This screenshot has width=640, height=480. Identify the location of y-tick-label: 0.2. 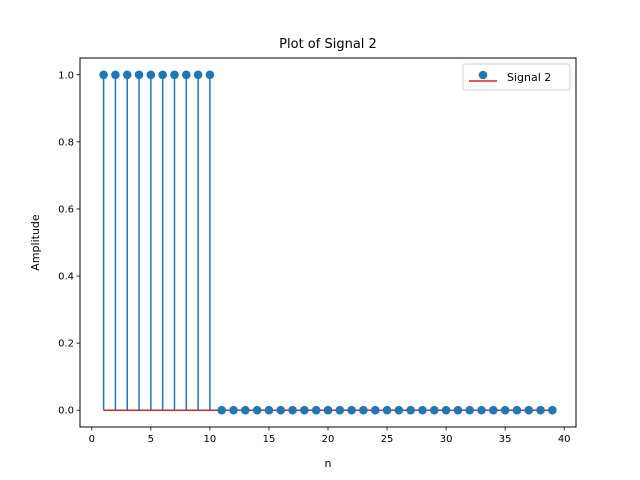
(66, 344).